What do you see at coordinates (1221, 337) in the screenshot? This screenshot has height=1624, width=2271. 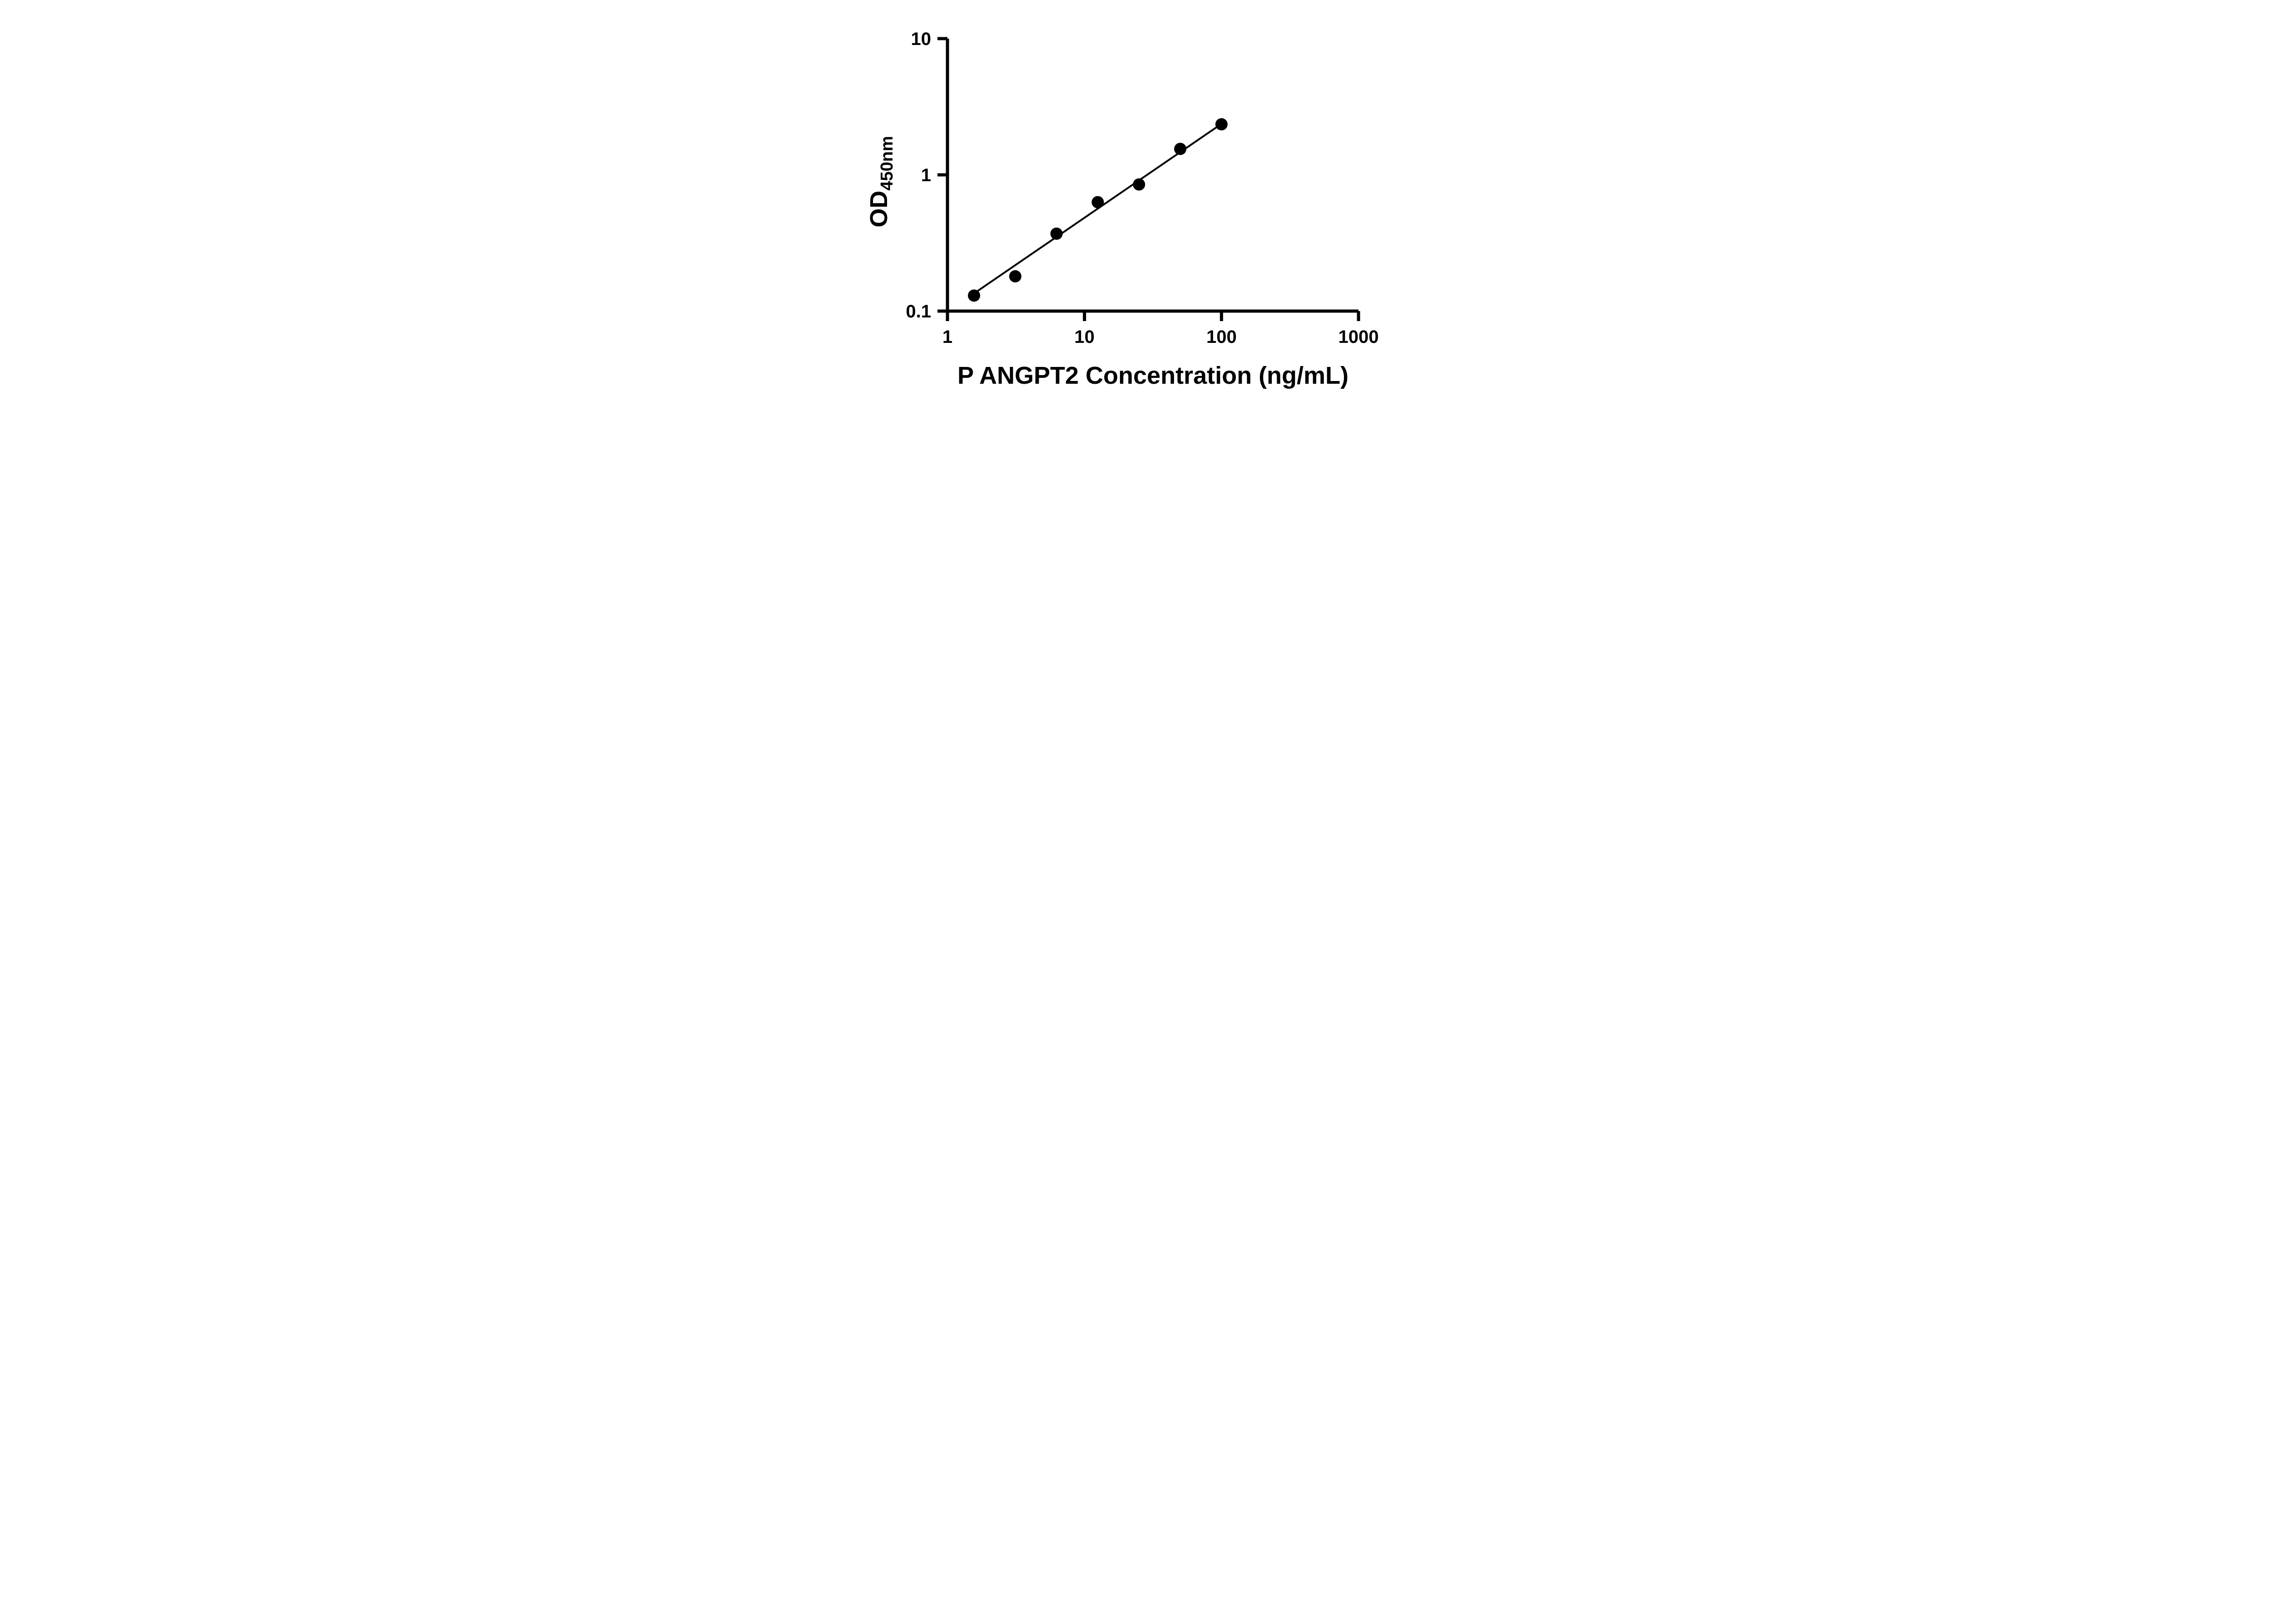 I see `x-axis-tick-label: 100` at bounding box center [1221, 337].